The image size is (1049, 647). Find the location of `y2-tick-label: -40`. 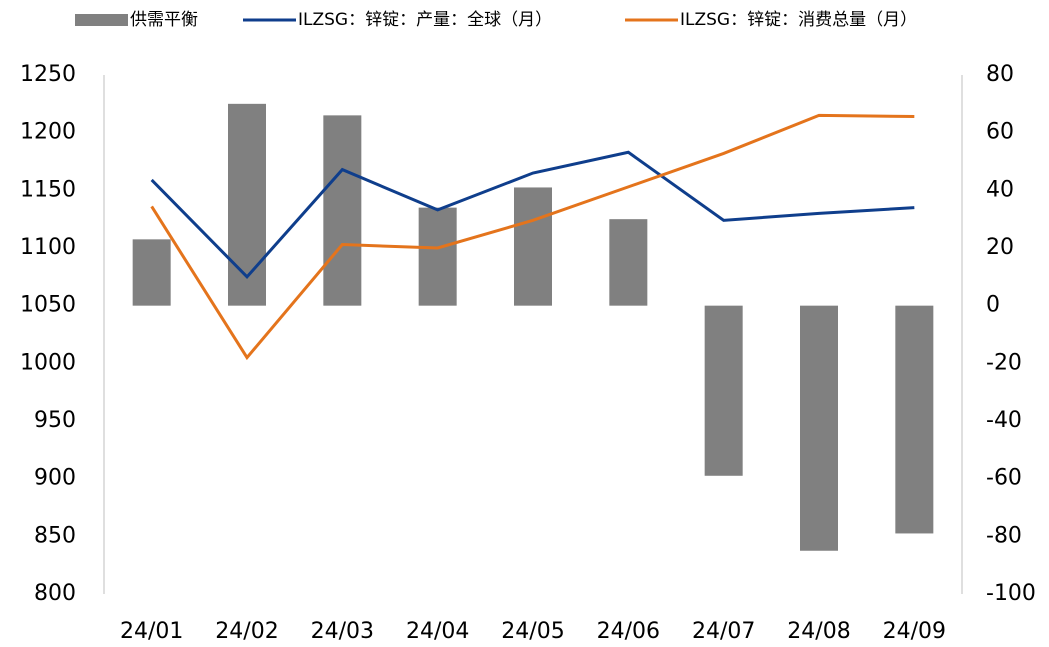

y2-tick-label: -40 is located at coordinates (1004, 420).